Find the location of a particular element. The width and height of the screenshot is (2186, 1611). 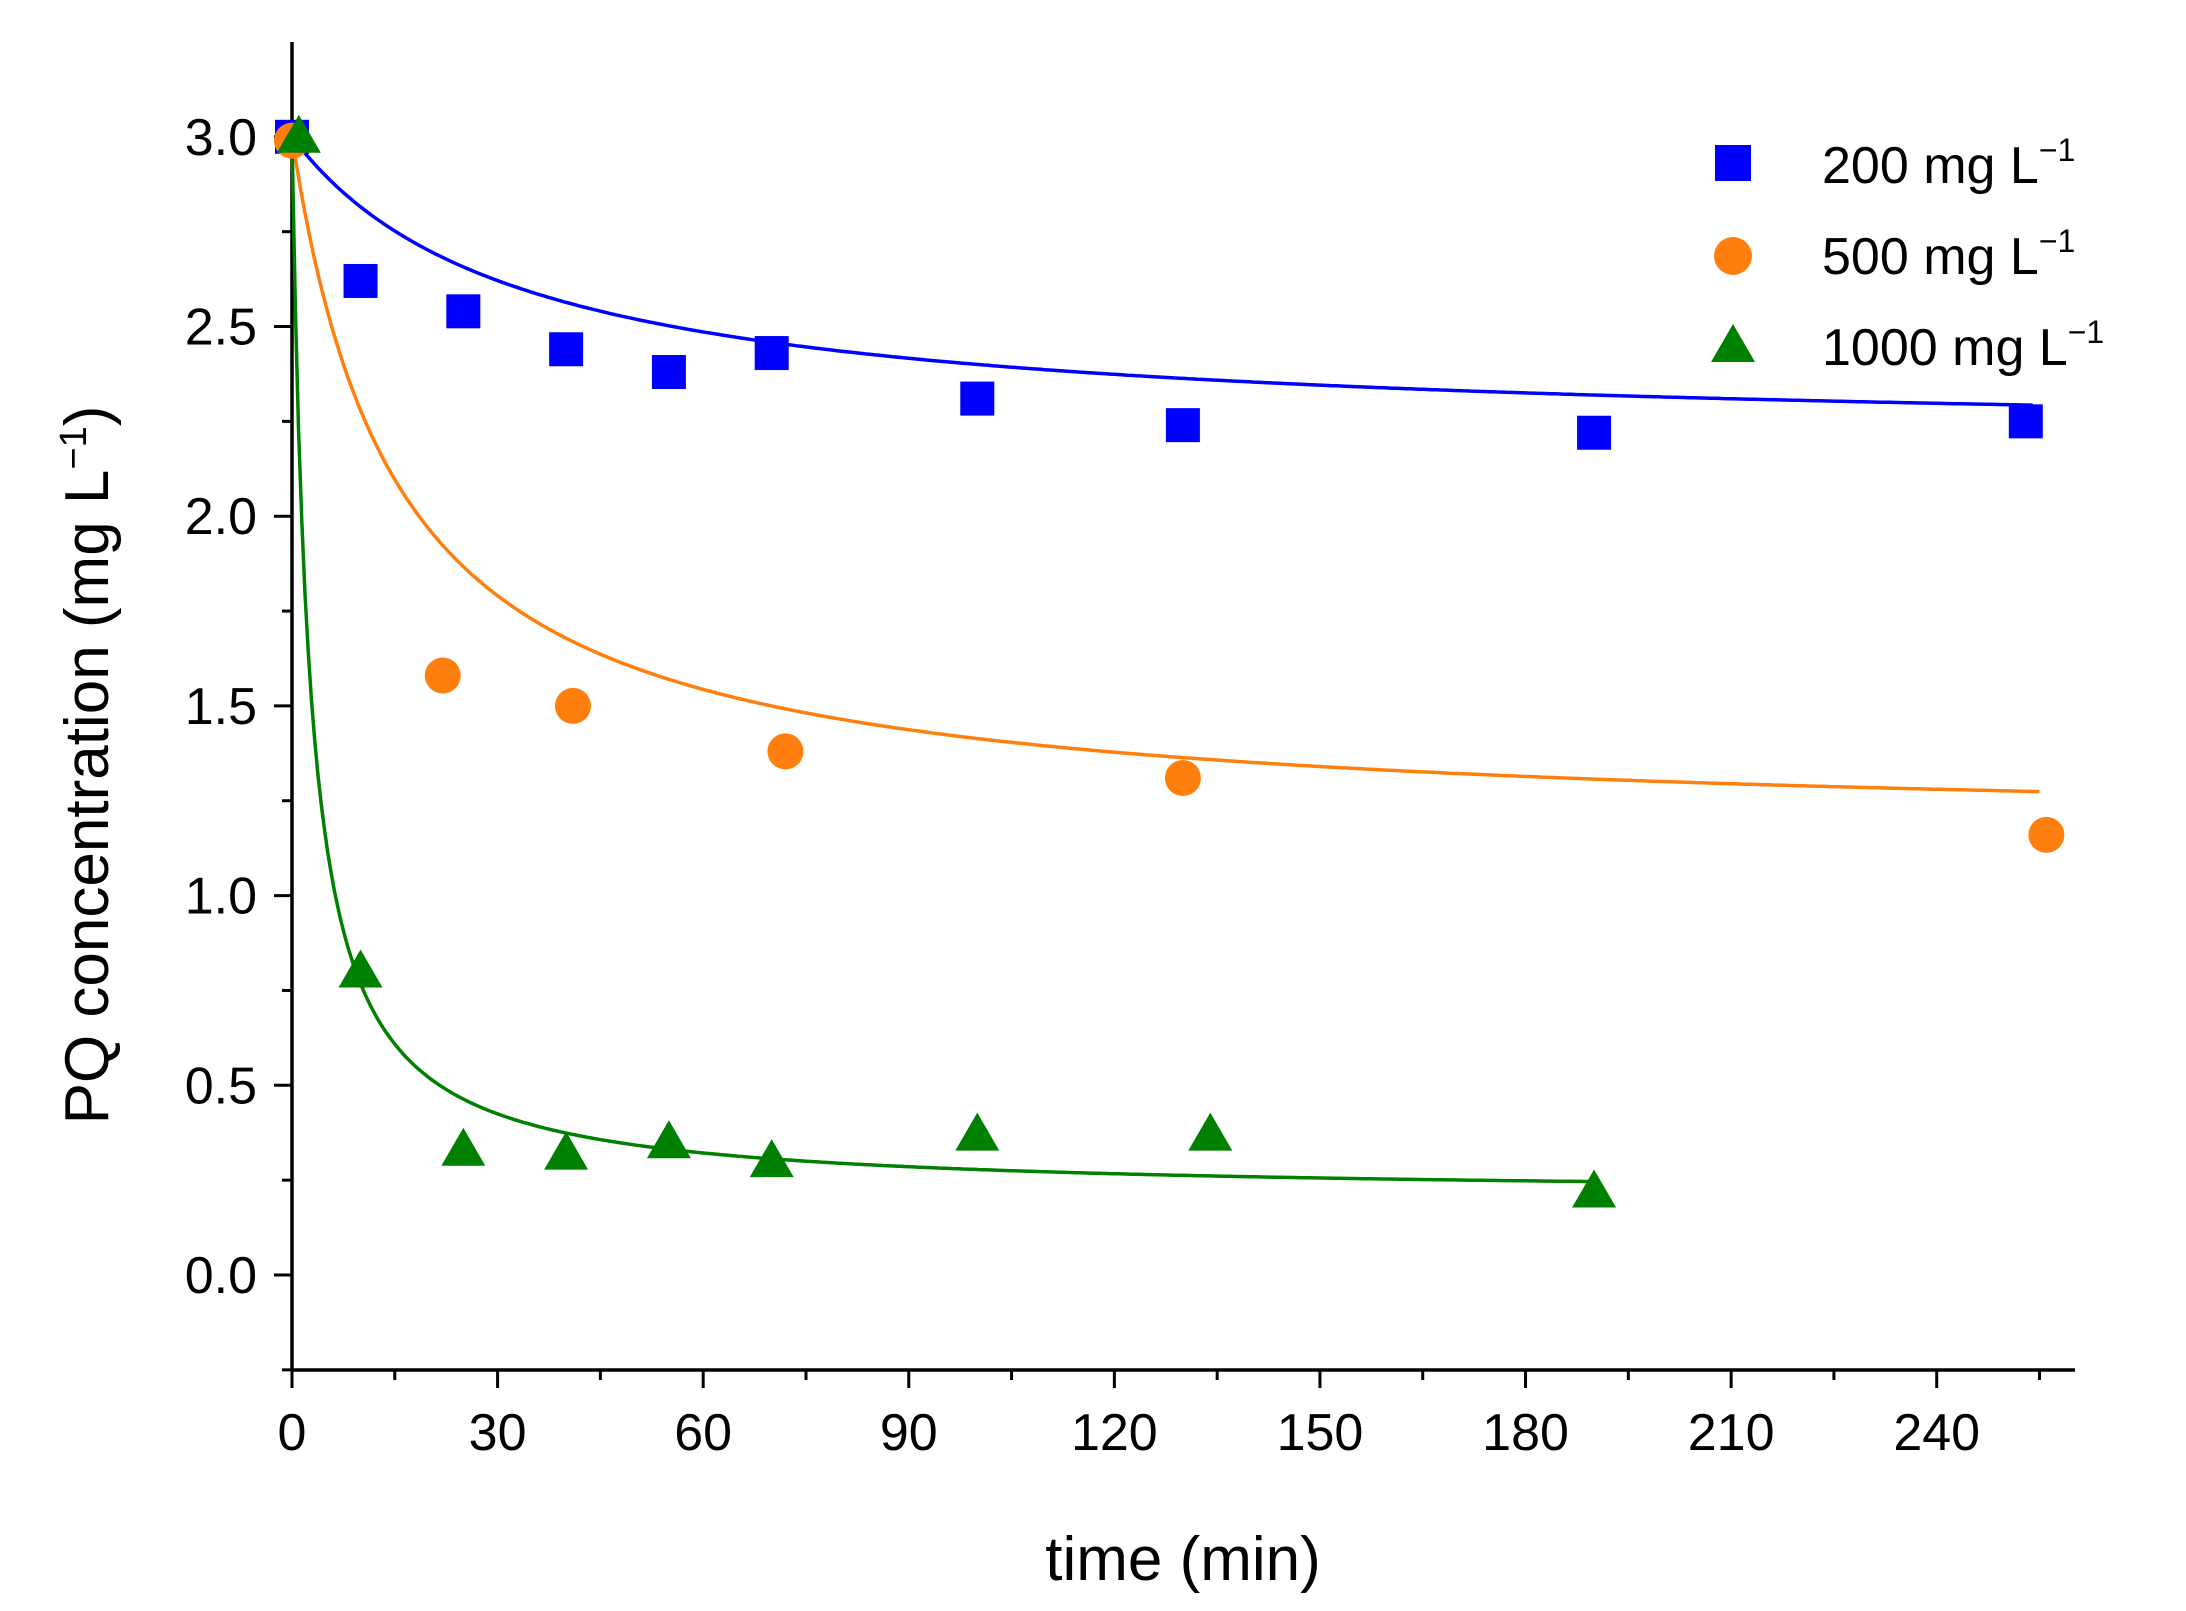

x-tick-label: 150 is located at coordinates (1320, 1433).